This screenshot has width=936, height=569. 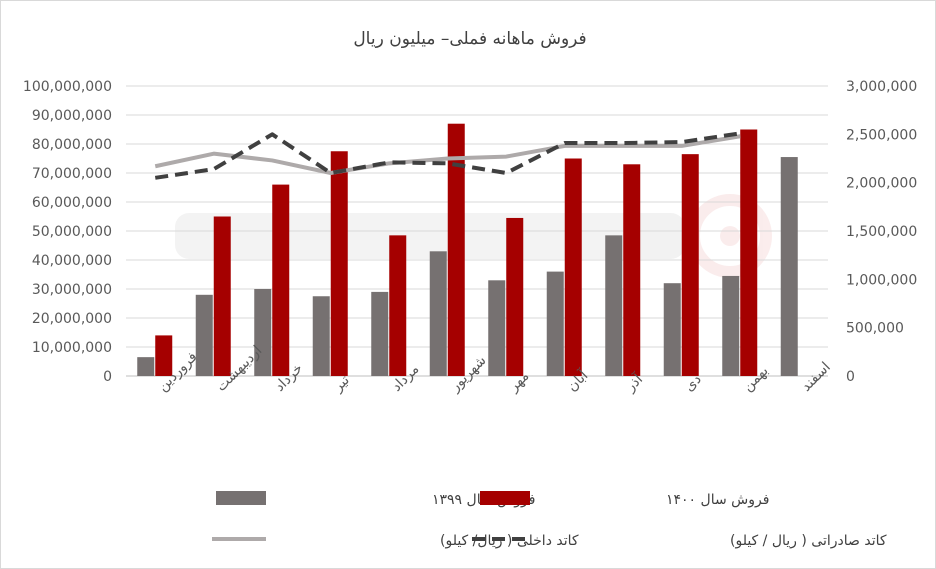 What do you see at coordinates (881, 87) in the screenshot?
I see `y-right-tick-label: 3,000,000` at bounding box center [881, 87].